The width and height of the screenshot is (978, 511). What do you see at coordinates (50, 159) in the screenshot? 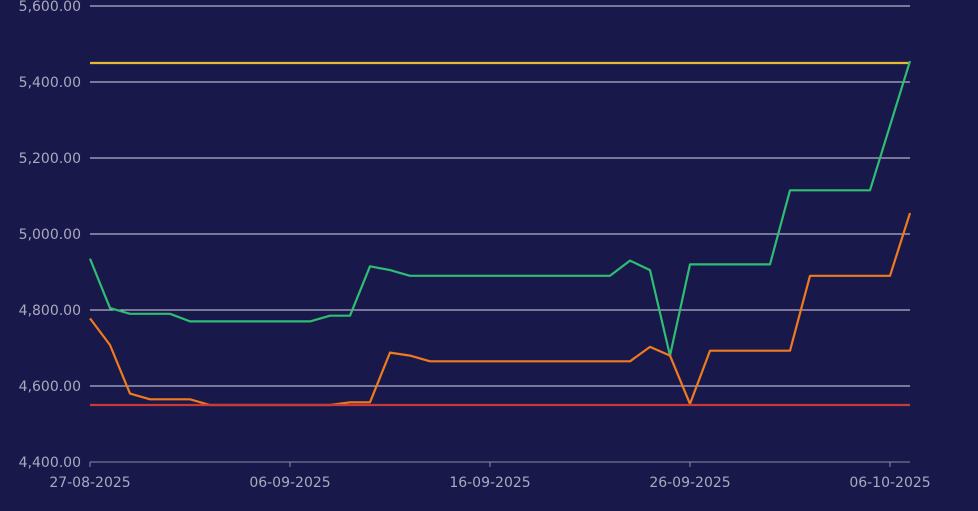
I see `y-tick-label: 5,200.00` at bounding box center [50, 159].